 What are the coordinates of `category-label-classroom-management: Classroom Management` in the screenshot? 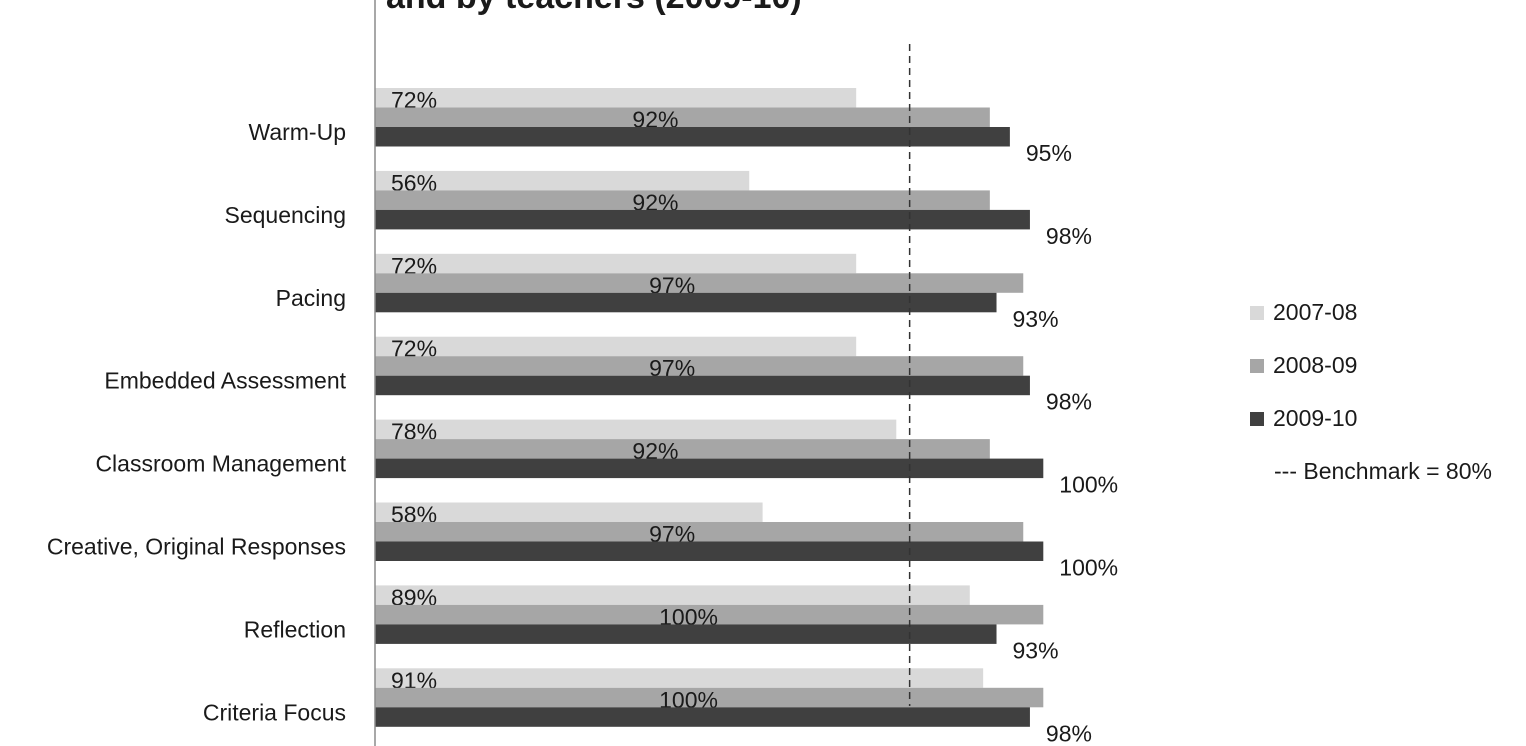 It's located at (220, 464).